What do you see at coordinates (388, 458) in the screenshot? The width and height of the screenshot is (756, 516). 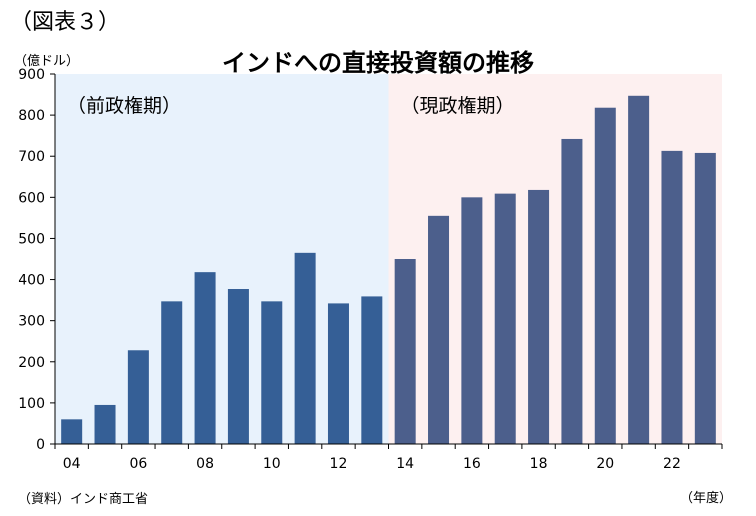 I see `x-ticks: 04 06 08 10 12 14 16 18 20 22` at bounding box center [388, 458].